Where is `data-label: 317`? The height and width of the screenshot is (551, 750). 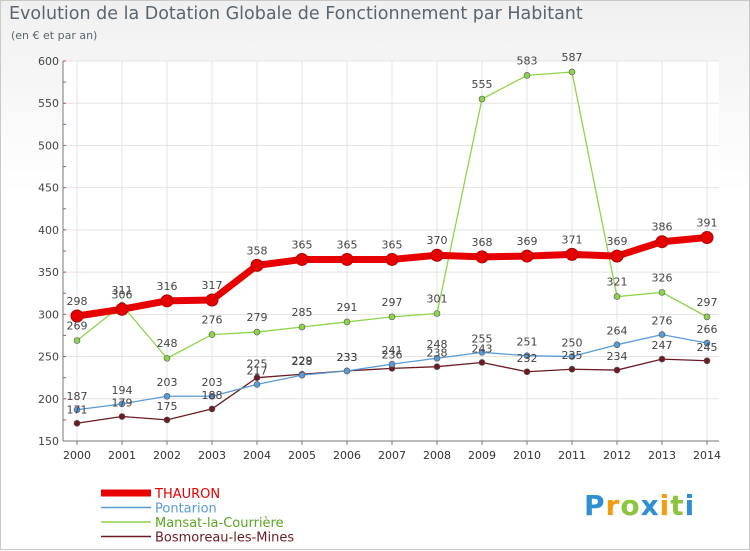
data-label: 317 is located at coordinates (212, 285).